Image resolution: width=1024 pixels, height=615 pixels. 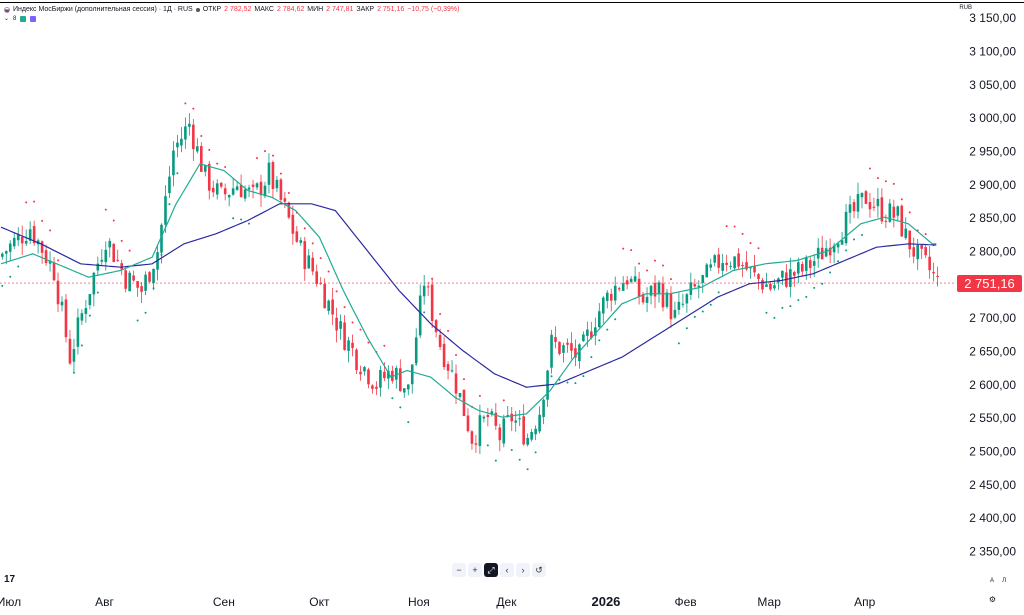 What do you see at coordinates (391, 9) in the screenshot?
I see `close-value: 2 751,16` at bounding box center [391, 9].